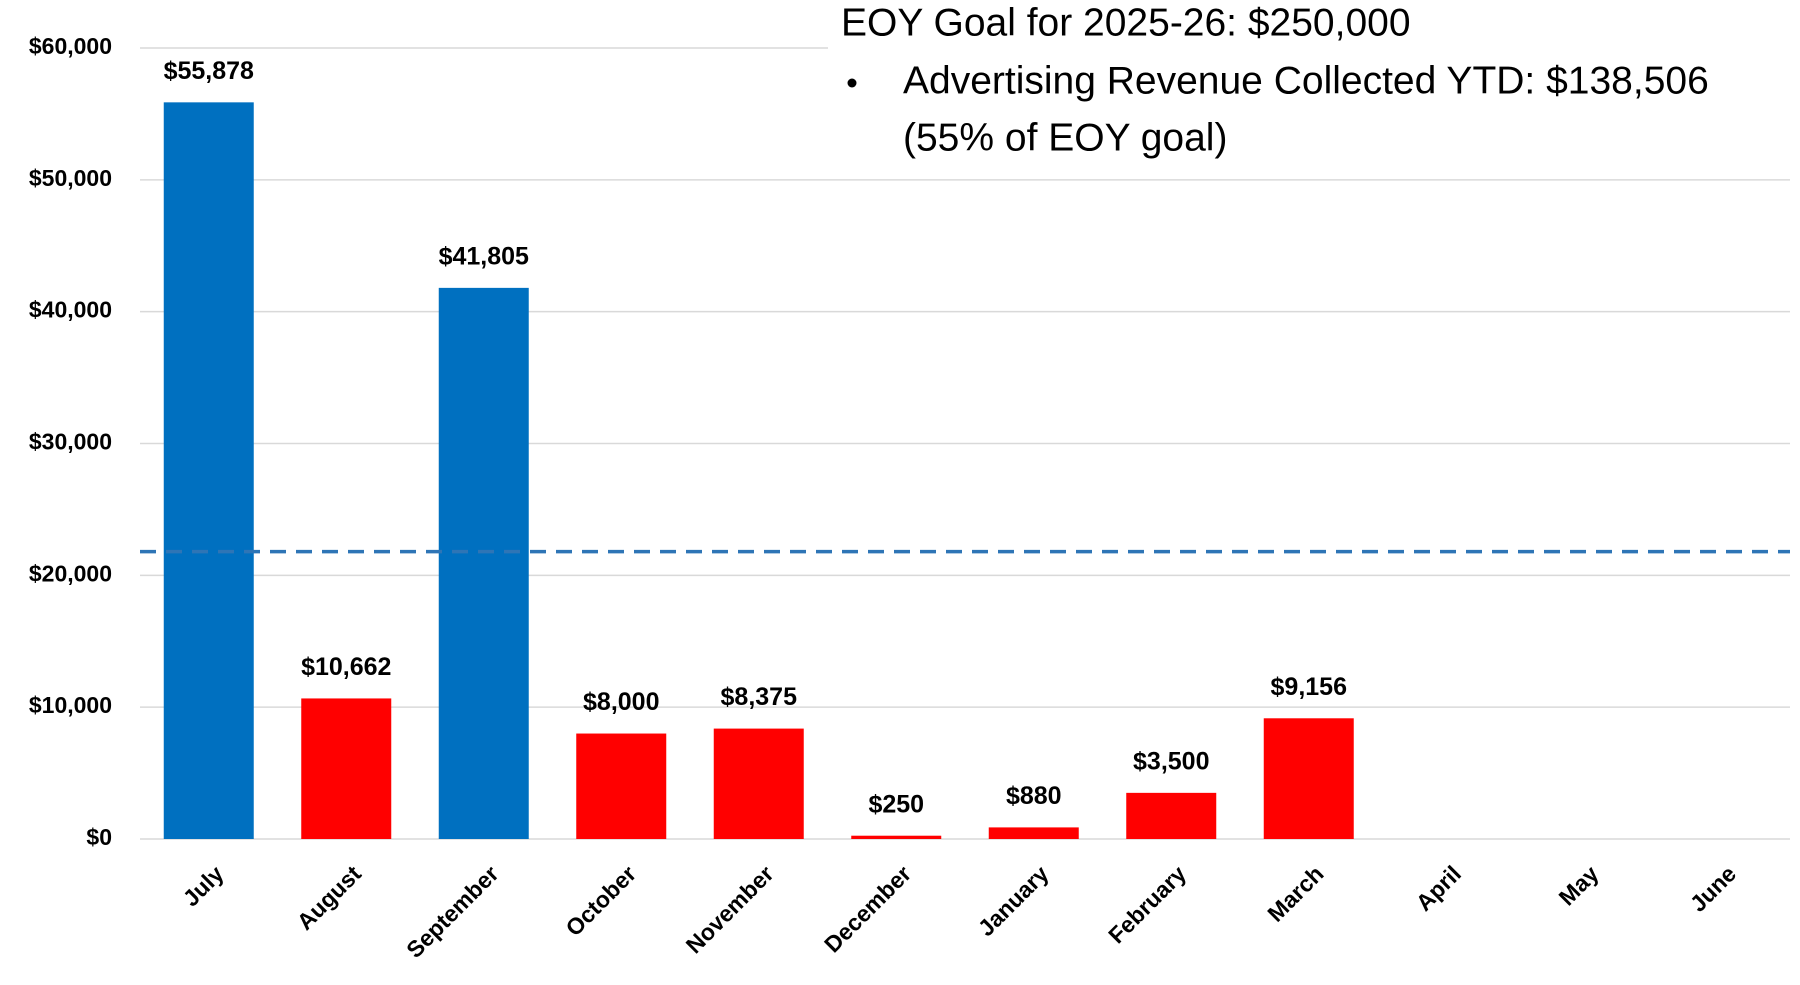 Image resolution: width=1800 pixels, height=985 pixels. What do you see at coordinates (99, 837) in the screenshot?
I see `y-tick-label: $0` at bounding box center [99, 837].